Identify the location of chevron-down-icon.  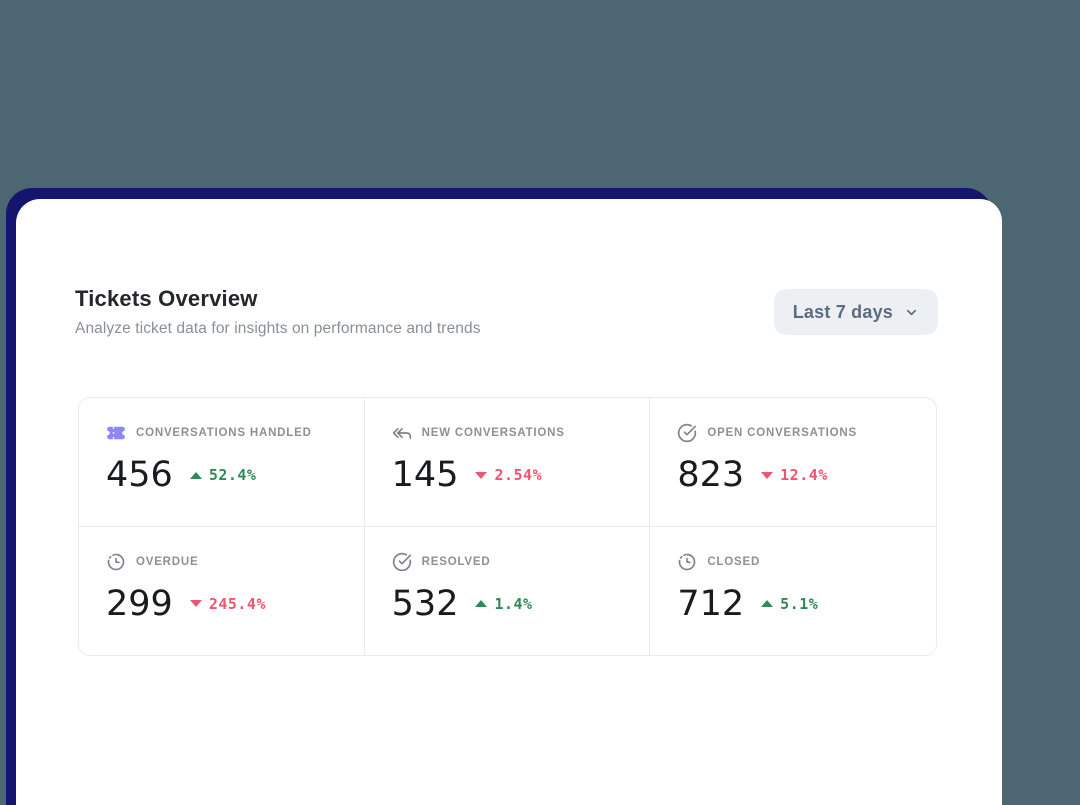
(911, 312).